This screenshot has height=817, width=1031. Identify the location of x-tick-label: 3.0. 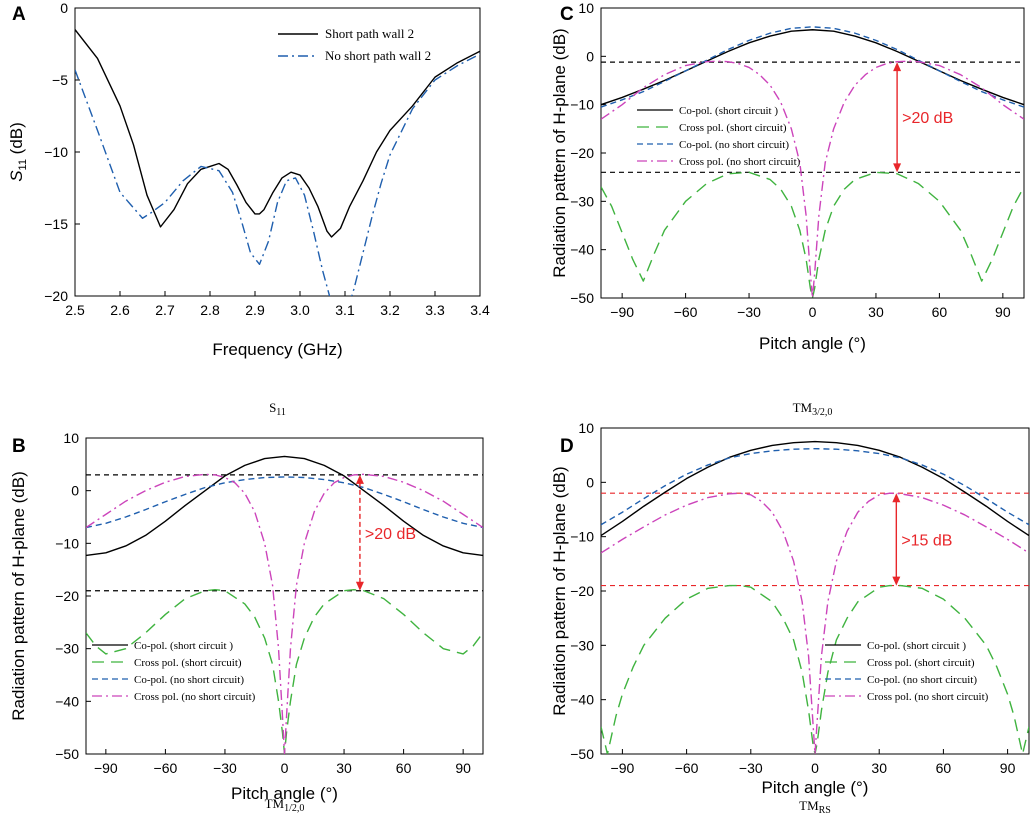
(300, 310).